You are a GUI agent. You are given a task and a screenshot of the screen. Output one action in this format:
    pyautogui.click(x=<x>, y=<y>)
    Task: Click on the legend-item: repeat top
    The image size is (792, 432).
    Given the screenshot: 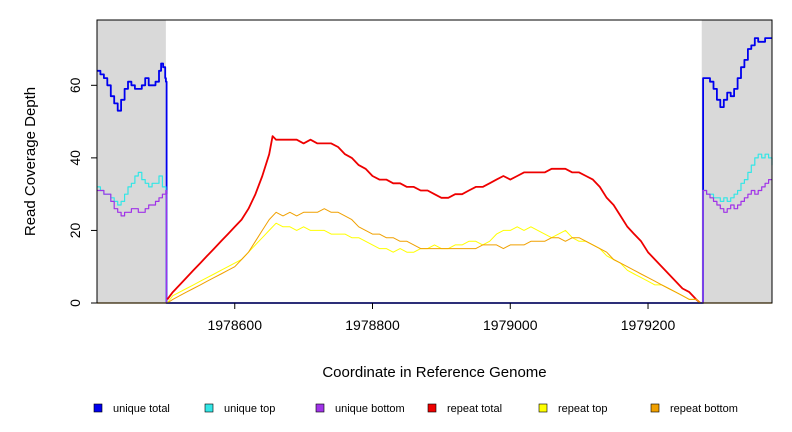 What is the action you would take?
    pyautogui.click(x=573, y=409)
    